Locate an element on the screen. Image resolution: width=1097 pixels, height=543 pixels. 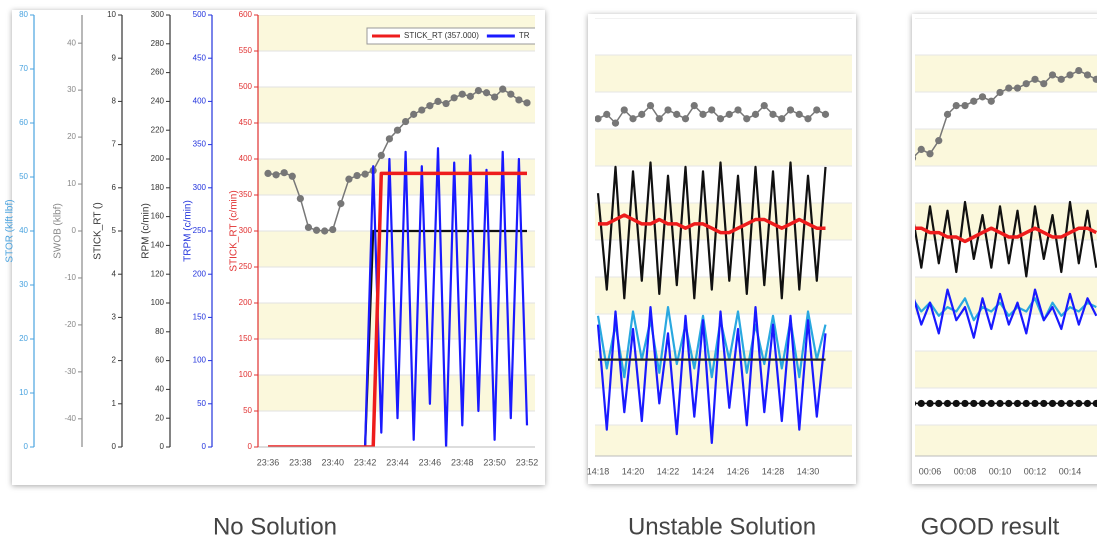
y-tick-label: -10 is located at coordinates (70, 277).